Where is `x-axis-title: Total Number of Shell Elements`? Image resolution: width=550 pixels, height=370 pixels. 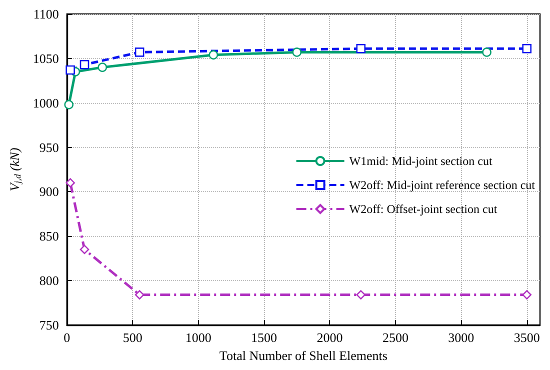 x-axis-title: Total Number of Shell Elements is located at coordinates (303, 355).